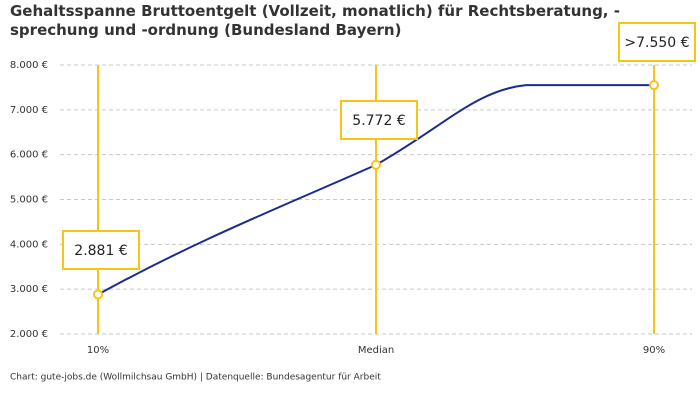 Image resolution: width=700 pixels, height=400 pixels. Describe the element at coordinates (29, 334) in the screenshot. I see `y-tick-label: 2.000 €` at that location.